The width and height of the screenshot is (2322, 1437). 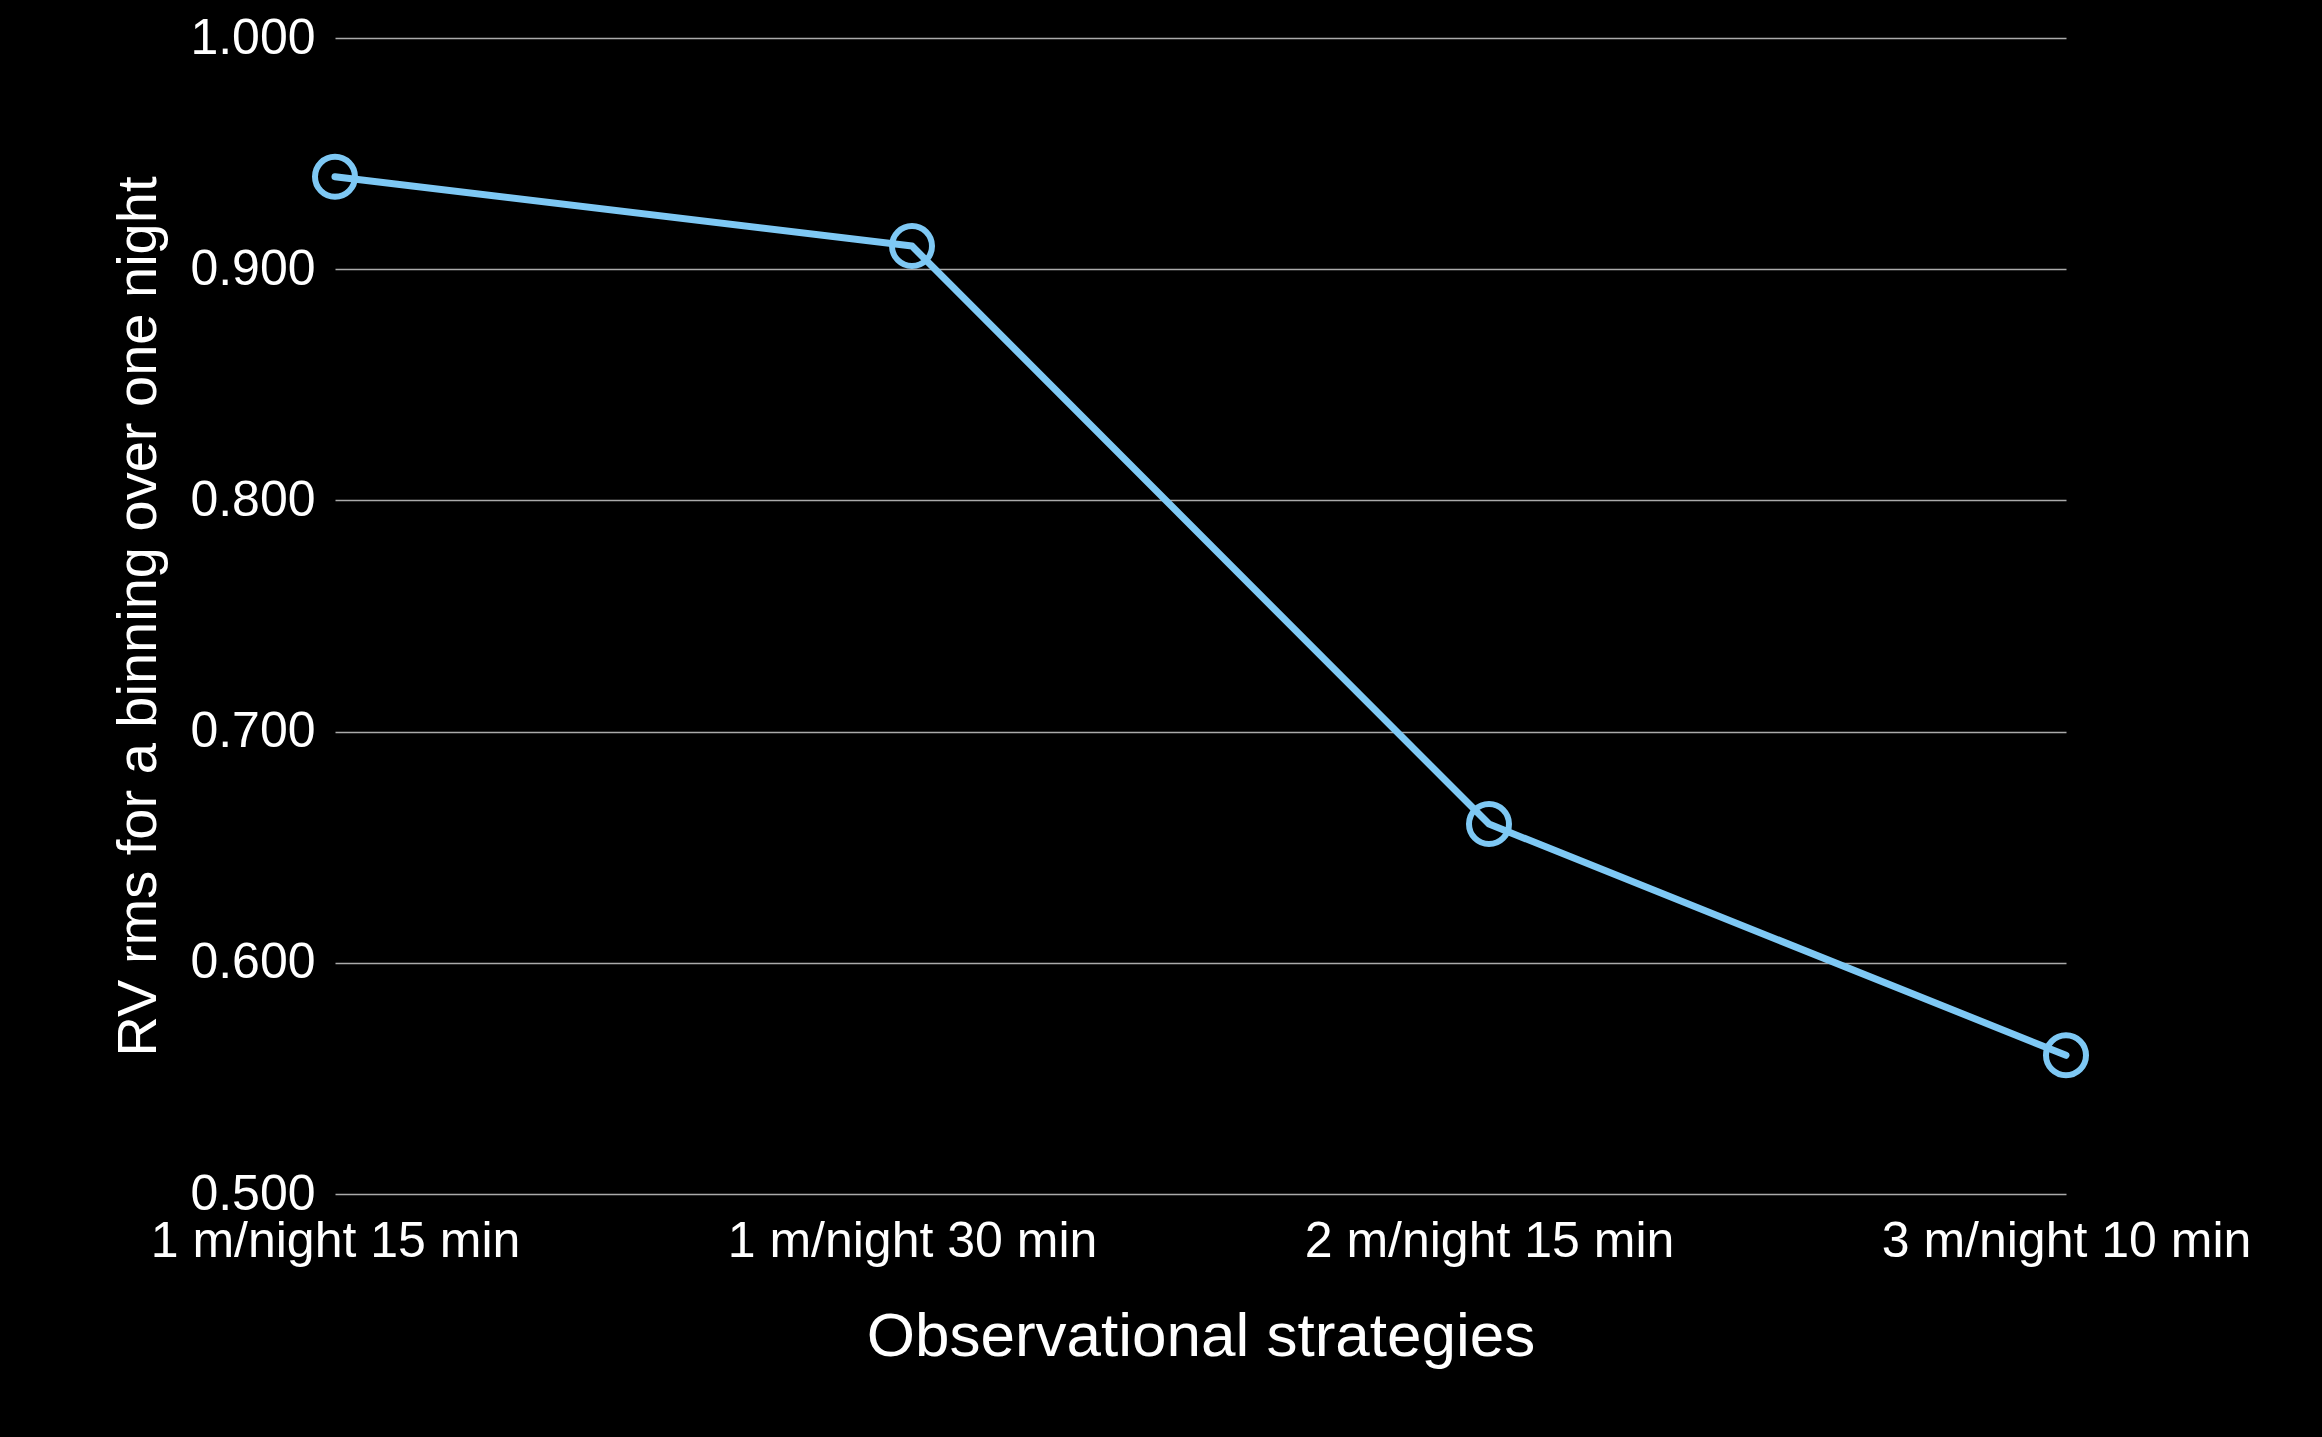 I want to click on y-tick-label: 1.000, so click(x=253, y=36).